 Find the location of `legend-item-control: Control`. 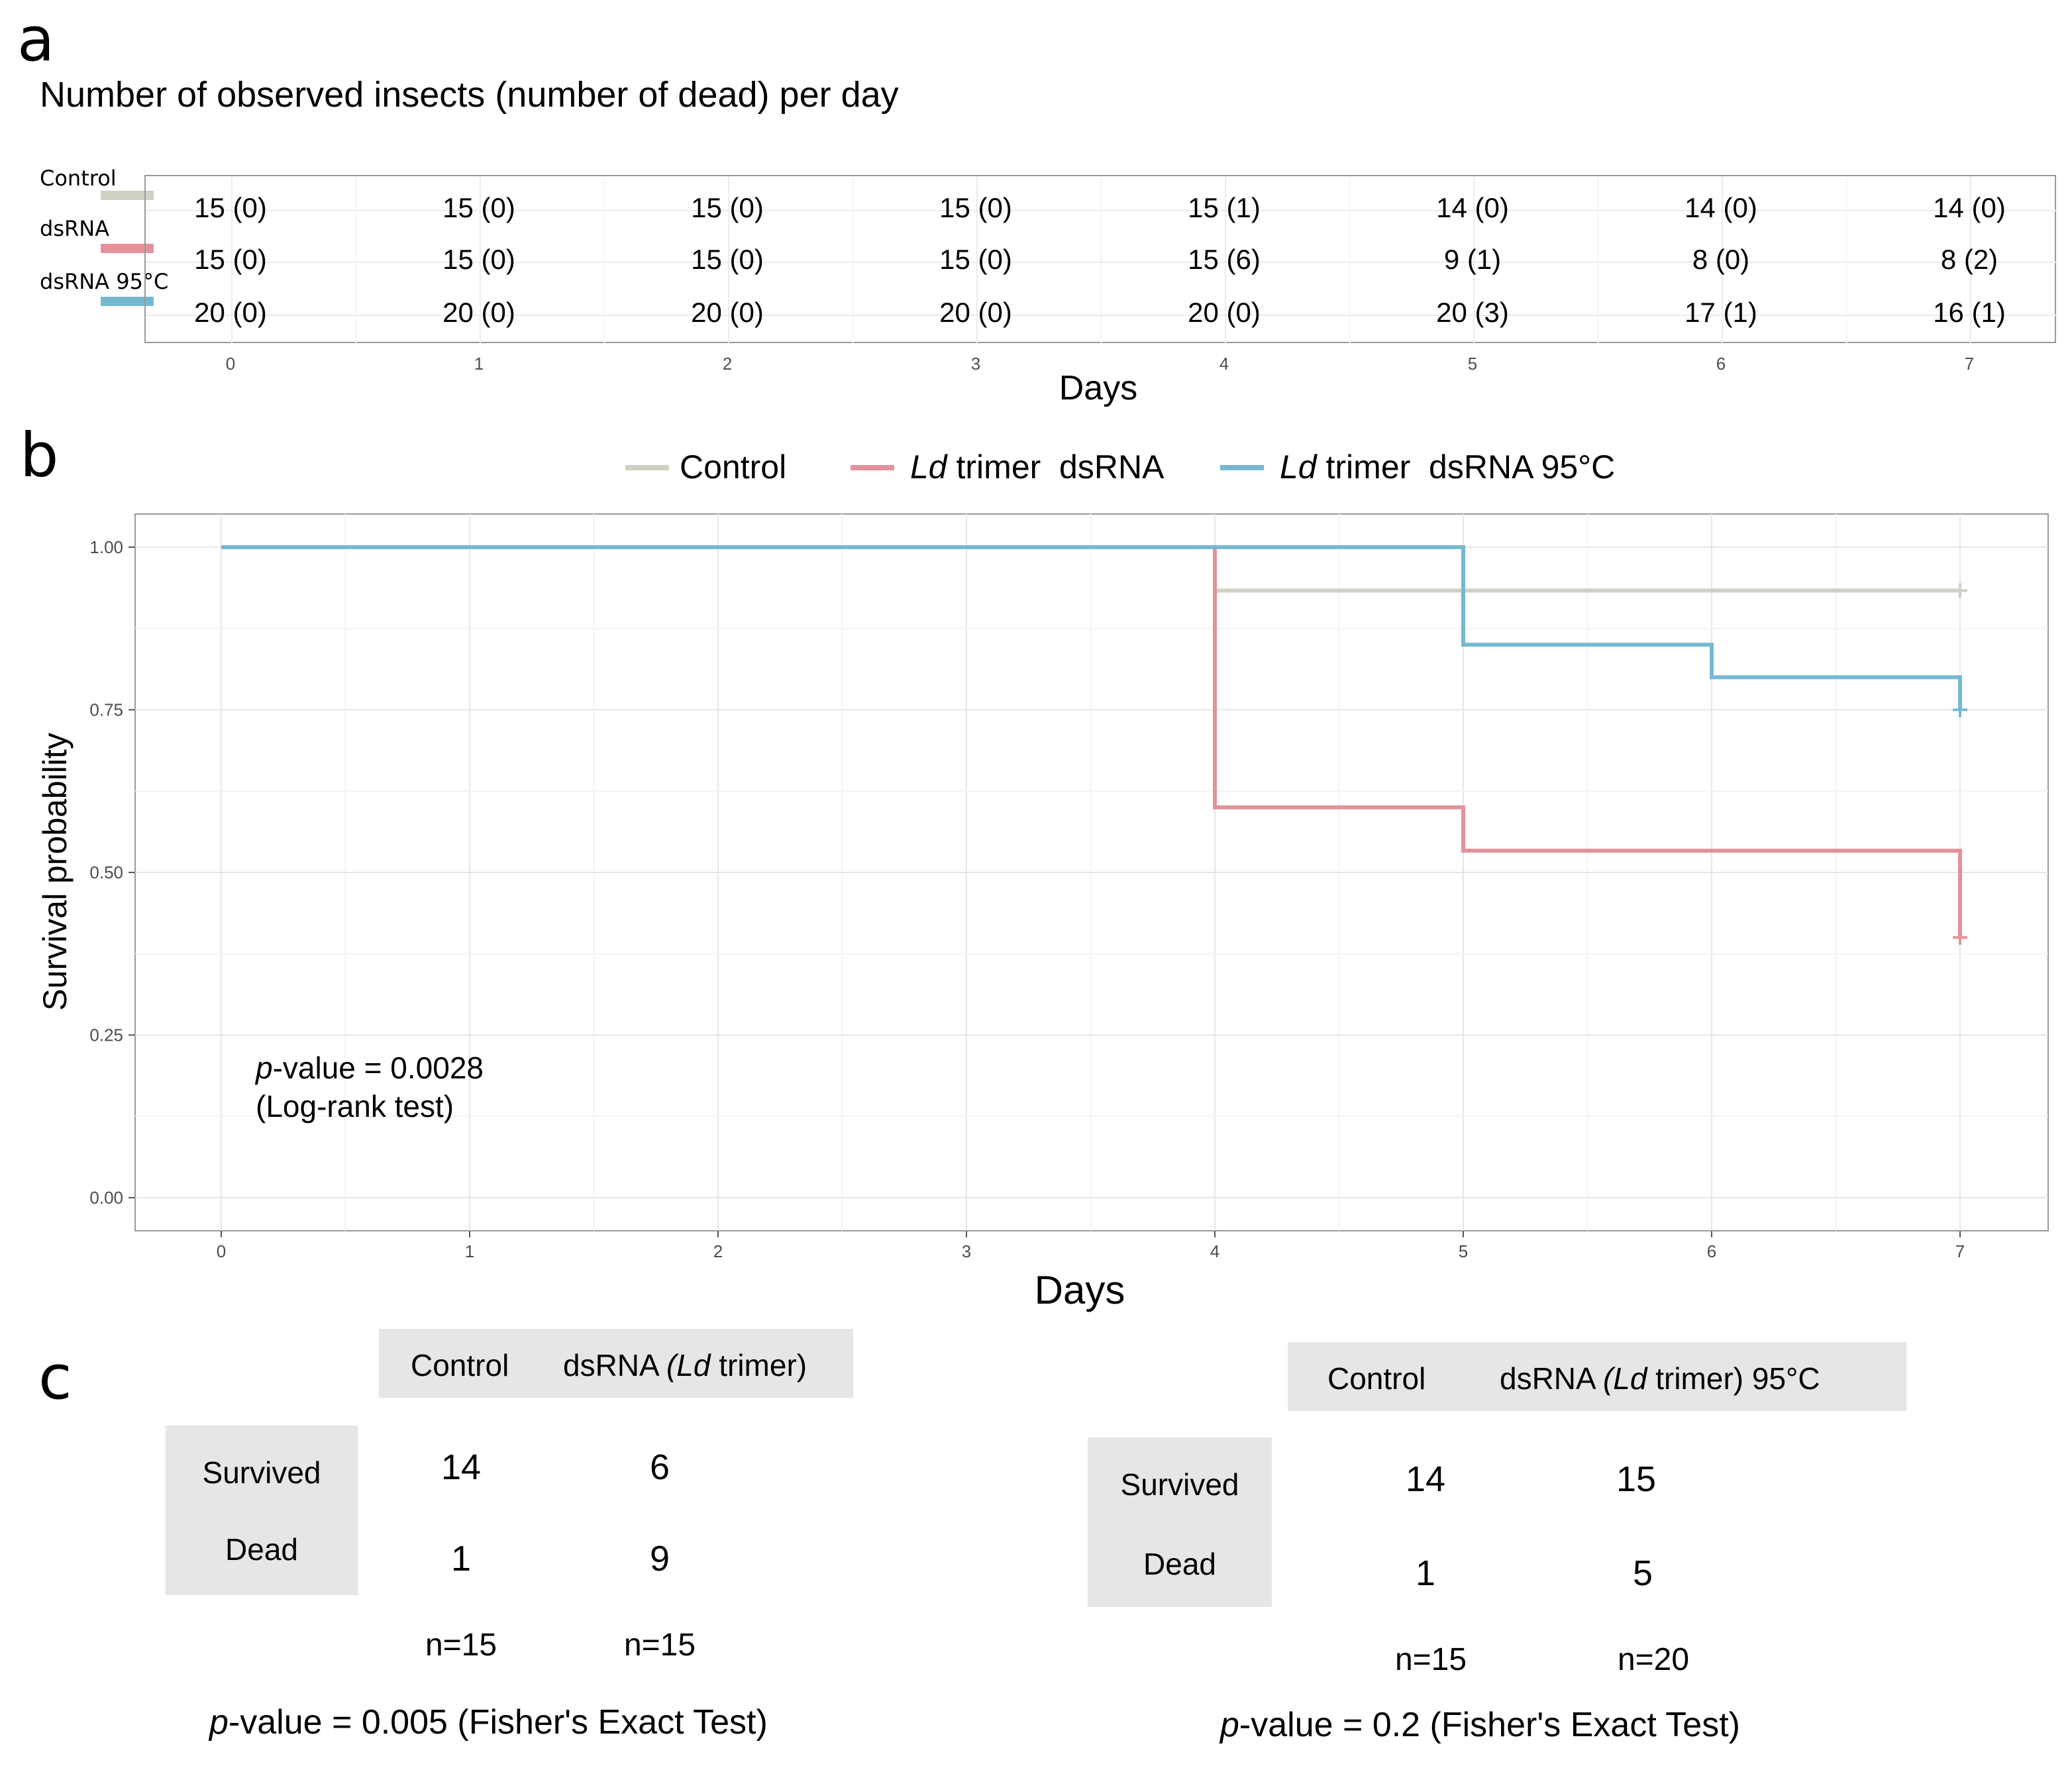

legend-item-control: Control is located at coordinates (705, 467).